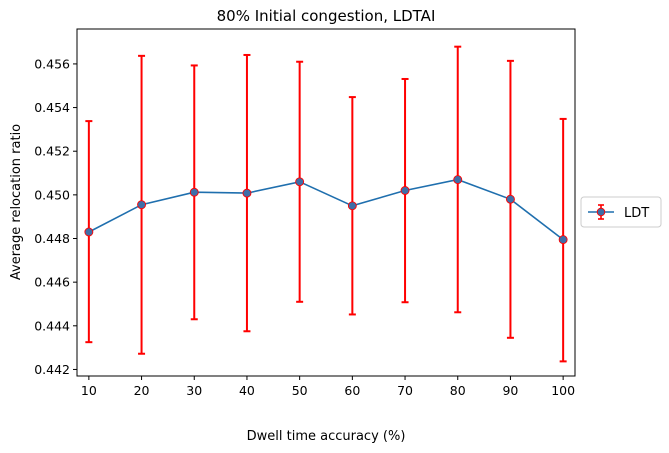 This screenshot has width=669, height=453. I want to click on y-tick-label: 0.450, so click(52, 194).